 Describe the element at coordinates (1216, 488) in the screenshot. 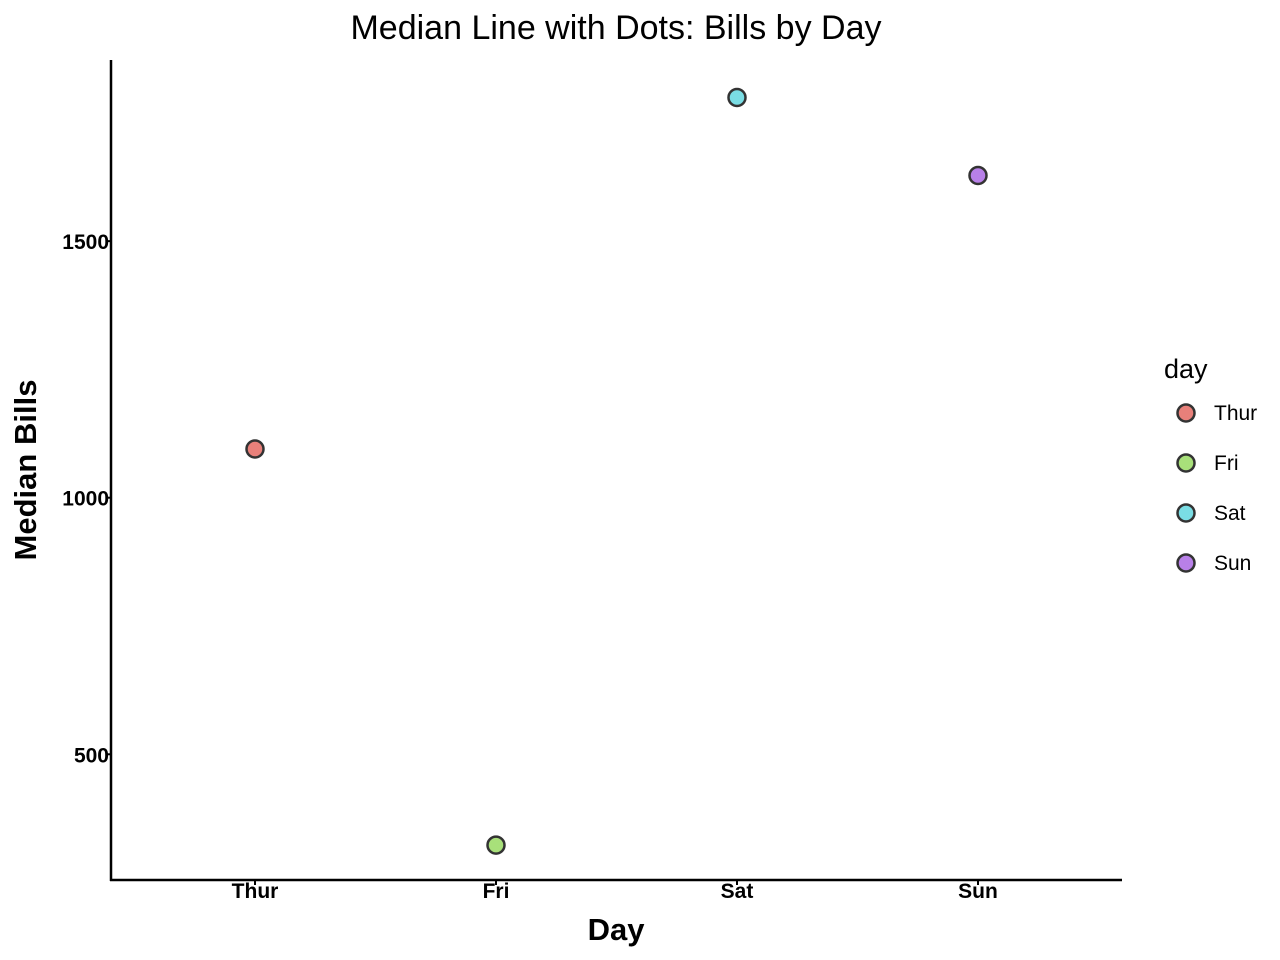

I see `legend-items: Thur Fri Sat Sun` at that location.